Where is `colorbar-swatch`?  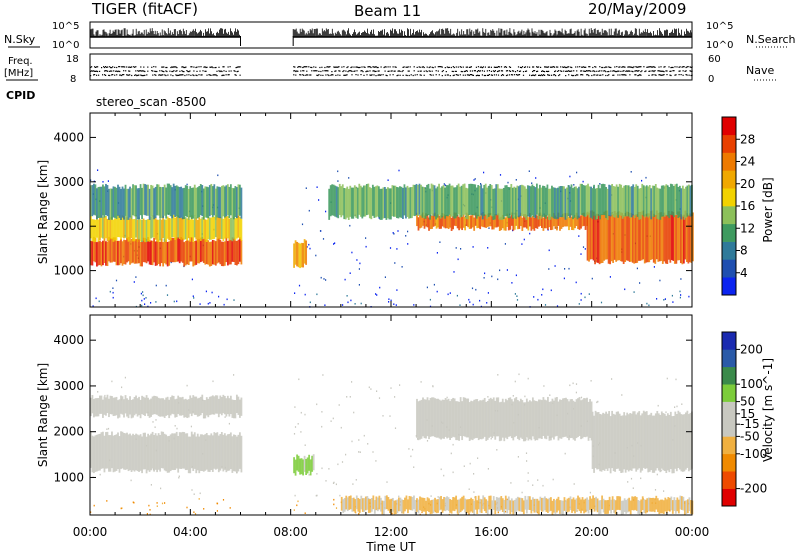 colorbar-swatch is located at coordinates (729, 393).